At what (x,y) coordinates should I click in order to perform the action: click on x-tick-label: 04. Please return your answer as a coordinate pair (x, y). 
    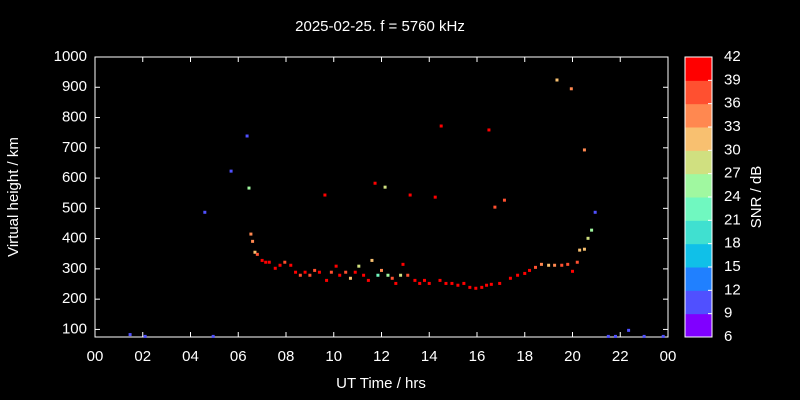
    Looking at the image, I should click on (190, 356).